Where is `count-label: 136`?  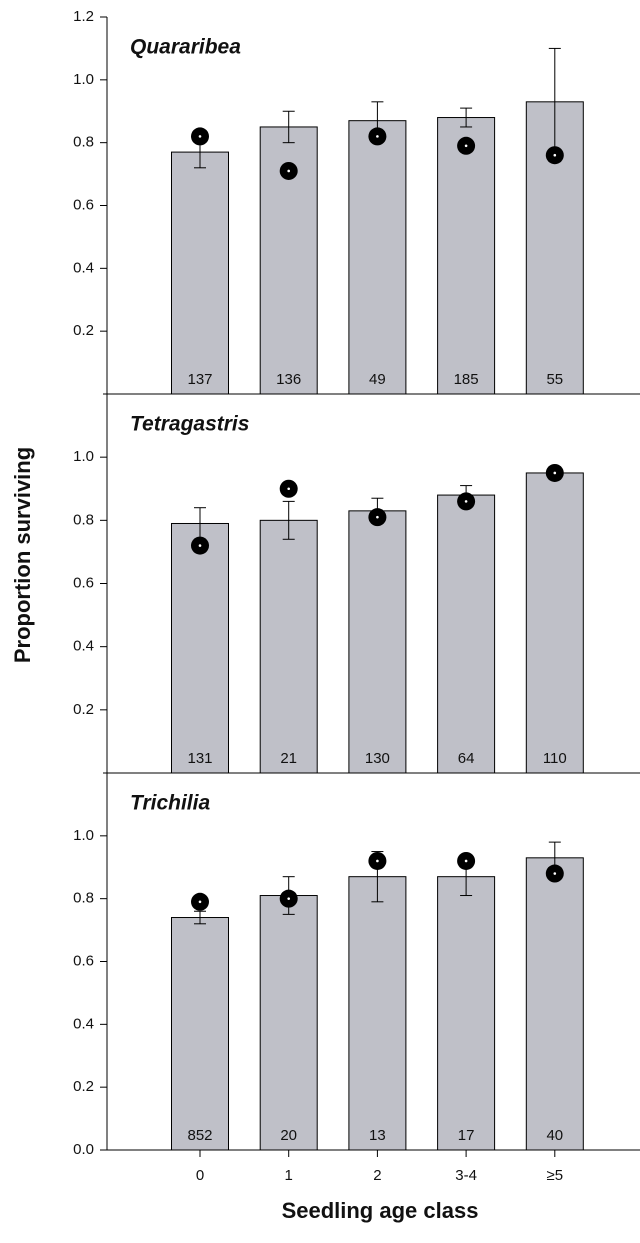 count-label: 136 is located at coordinates (288, 379).